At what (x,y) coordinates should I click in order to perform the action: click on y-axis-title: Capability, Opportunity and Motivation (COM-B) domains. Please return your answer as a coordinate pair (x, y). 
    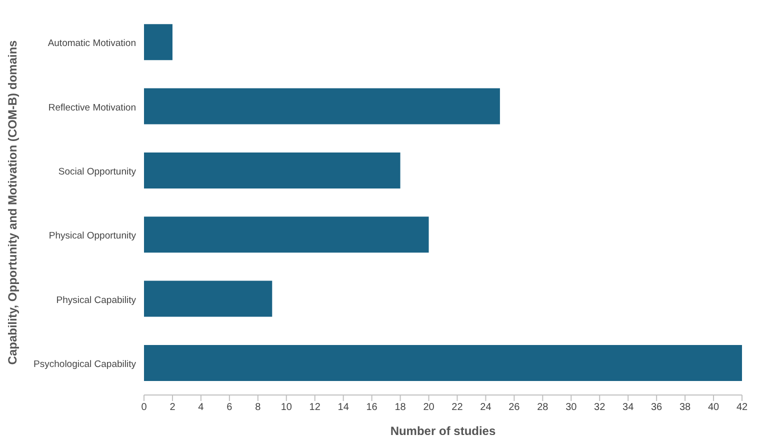
    Looking at the image, I should click on (12, 202).